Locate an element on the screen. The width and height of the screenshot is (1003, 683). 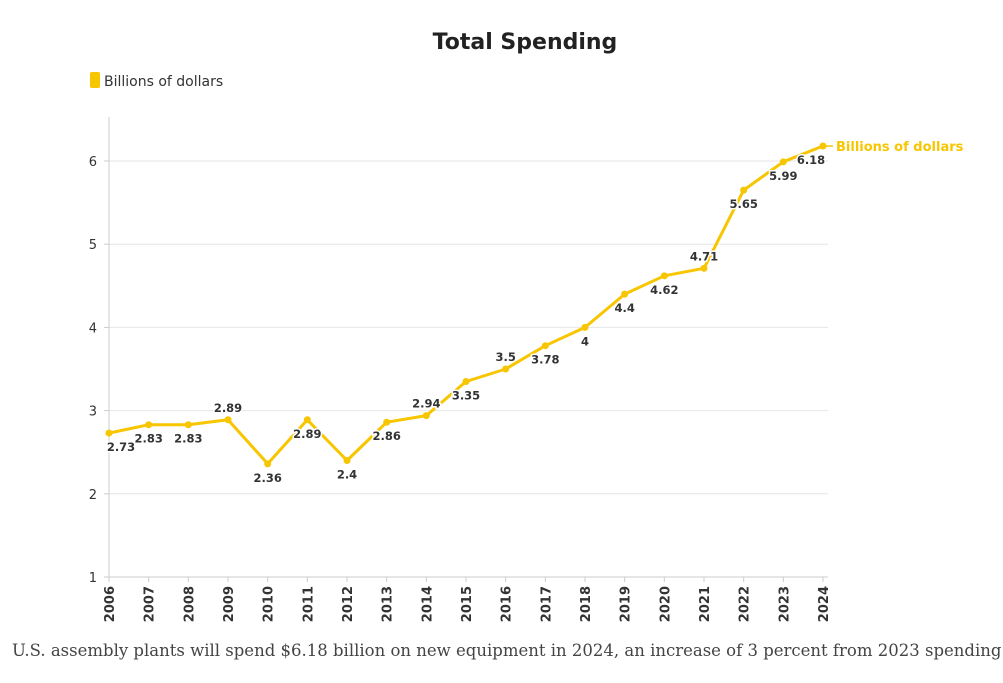
x-tick-label: 2015 is located at coordinates (467, 604).